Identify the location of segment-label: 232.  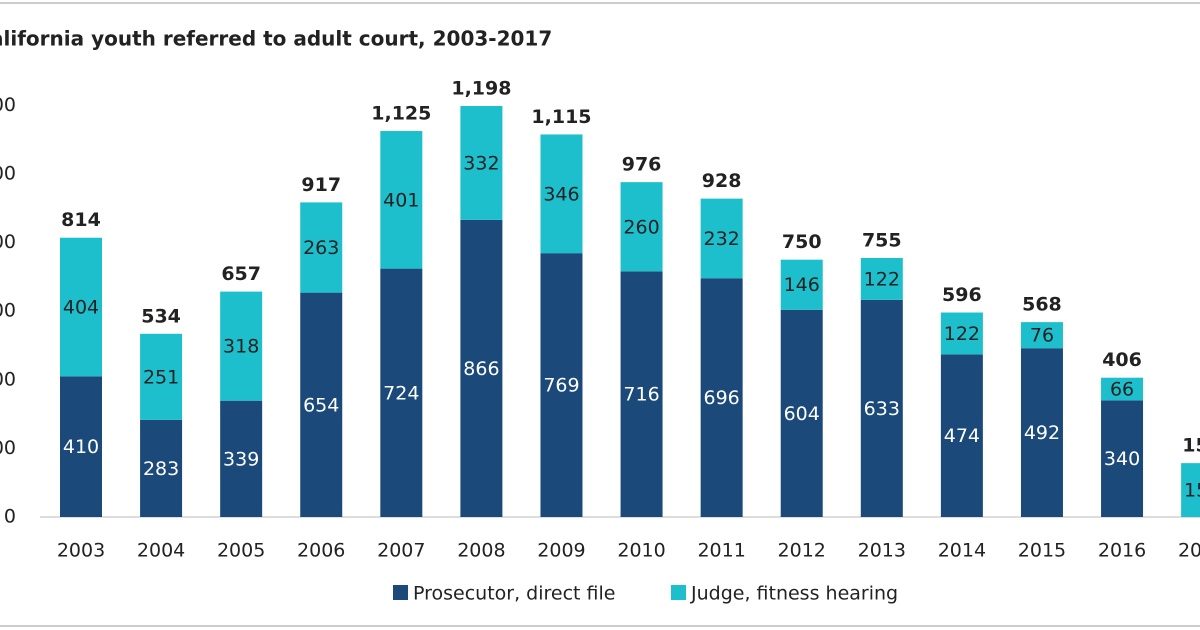
(722, 239).